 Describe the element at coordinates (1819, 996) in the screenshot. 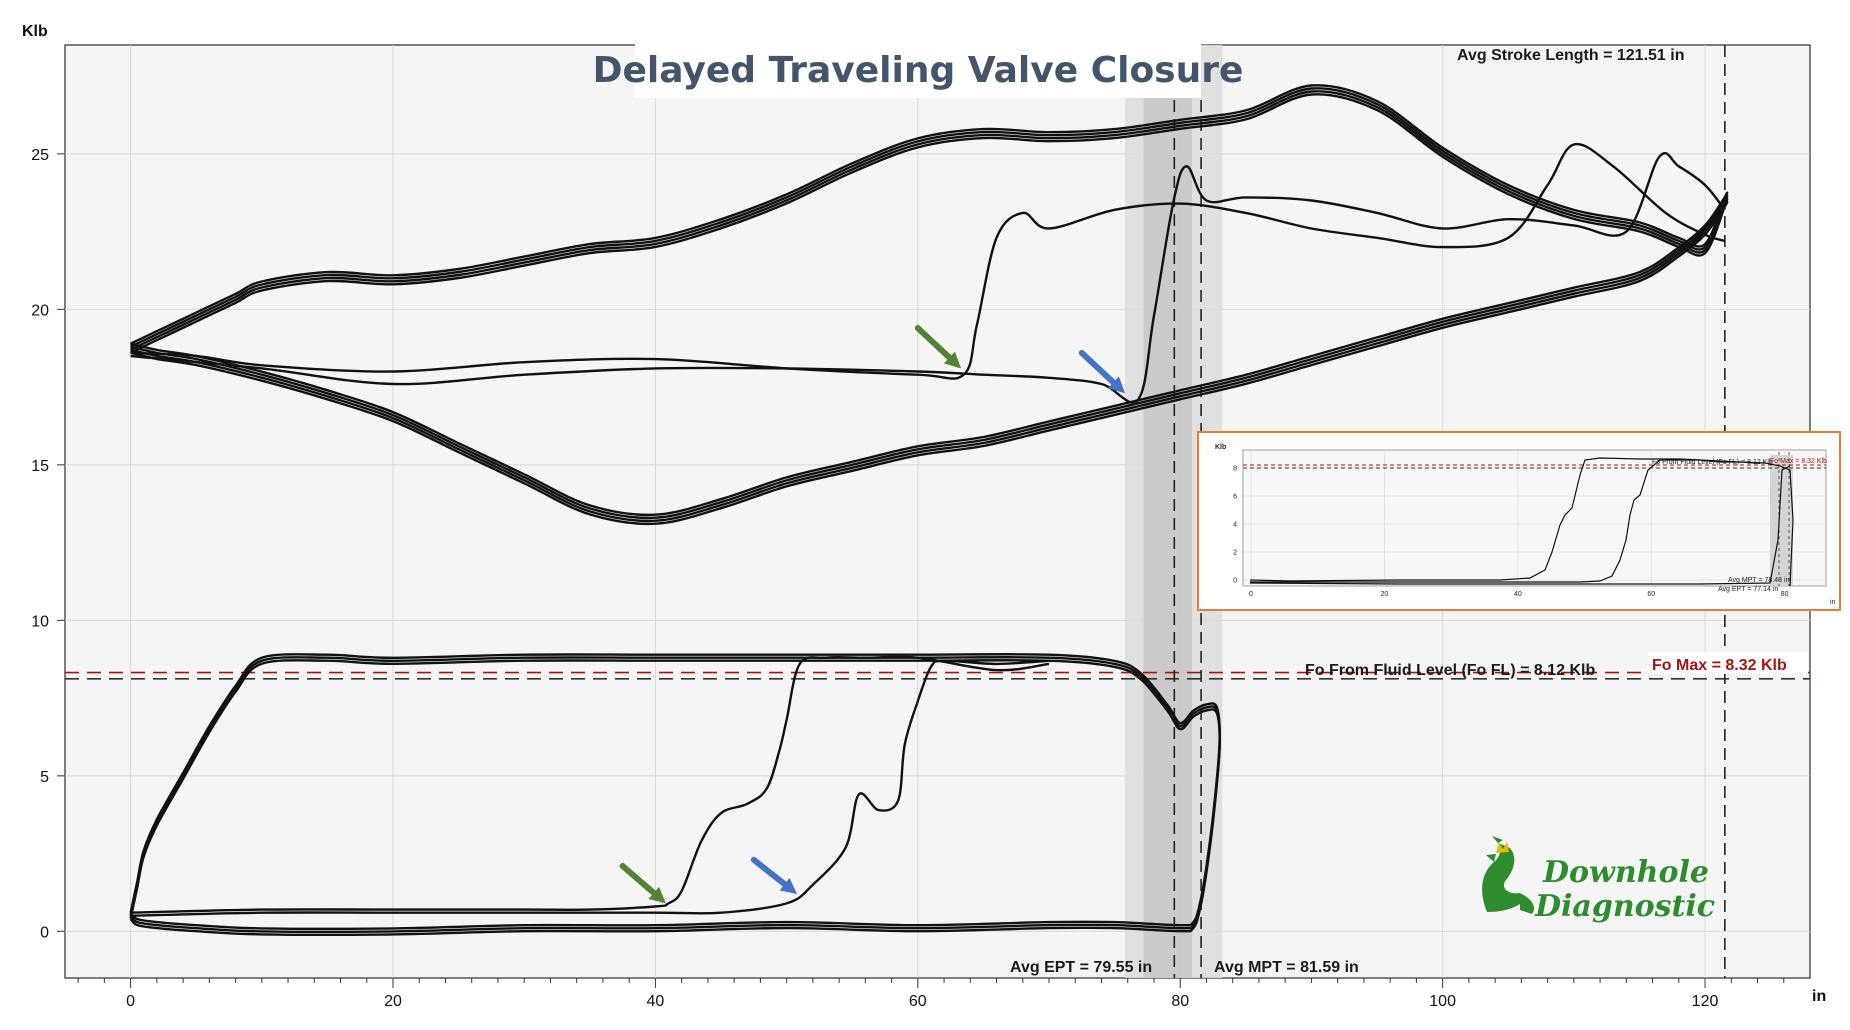

I see `x-axis-label: in` at that location.